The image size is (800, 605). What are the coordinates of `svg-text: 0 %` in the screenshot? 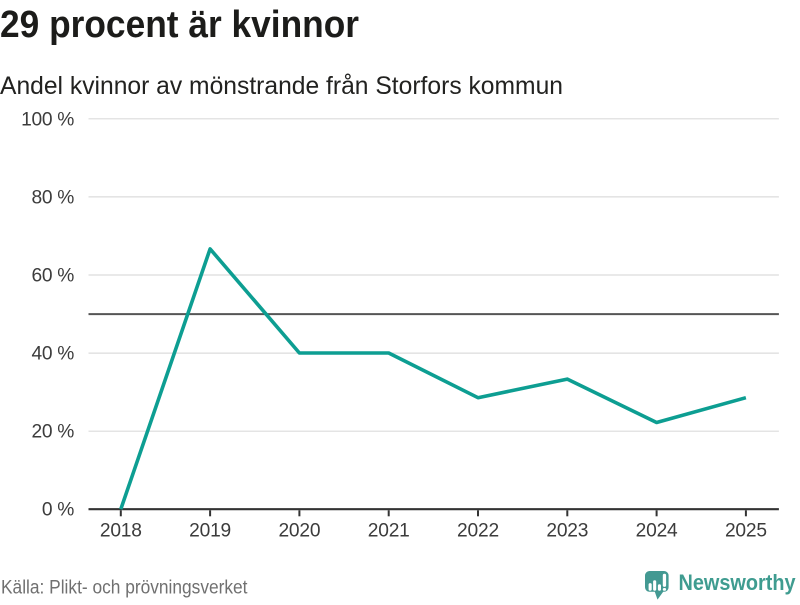 It's located at (58, 510).